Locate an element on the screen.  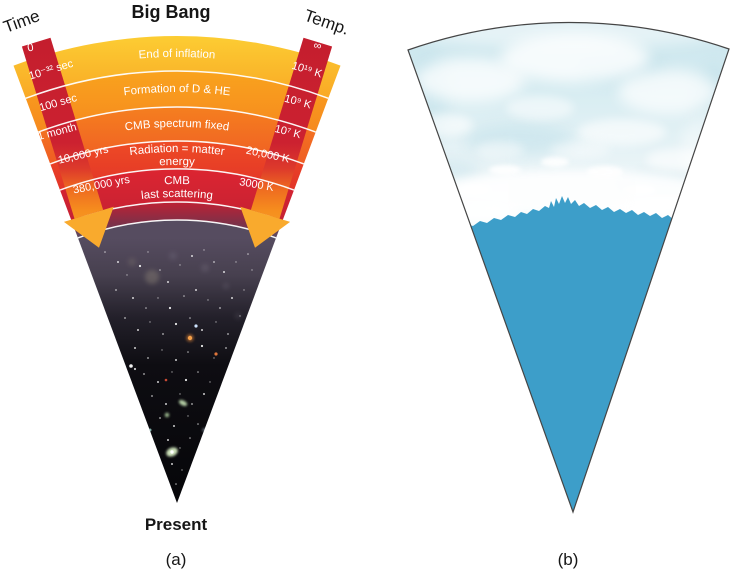
band-cmb-last-scattering is located at coordinates (177, 194).